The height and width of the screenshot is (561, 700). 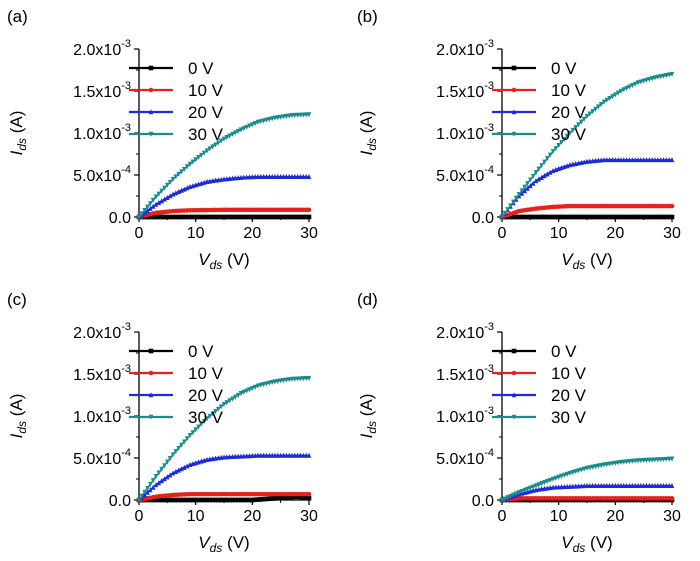 I want to click on legend-label: 0 V, so click(x=564, y=68).